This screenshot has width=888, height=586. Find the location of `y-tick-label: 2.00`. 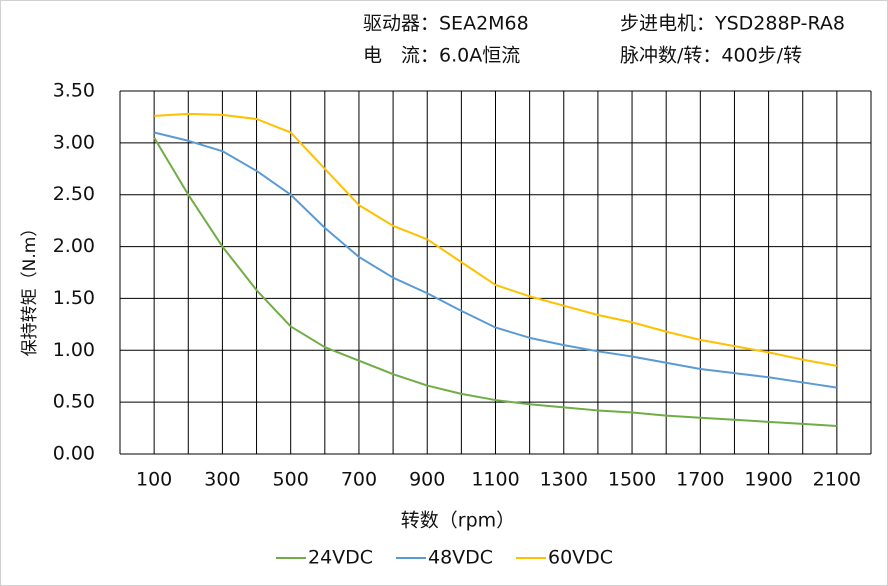

y-tick-label: 2.00 is located at coordinates (74, 246).